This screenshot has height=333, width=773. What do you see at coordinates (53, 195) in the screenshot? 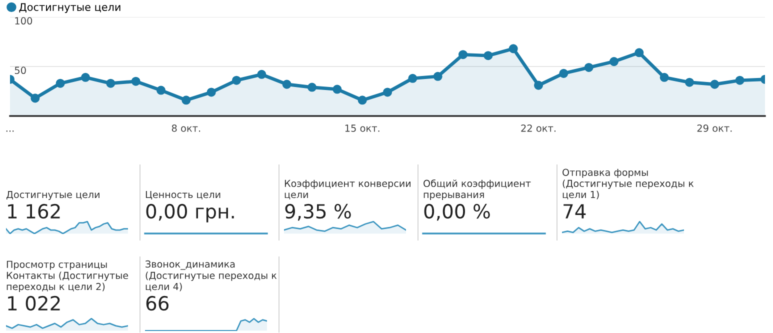
I see `chart-title: Достигнутые цели` at bounding box center [53, 195].